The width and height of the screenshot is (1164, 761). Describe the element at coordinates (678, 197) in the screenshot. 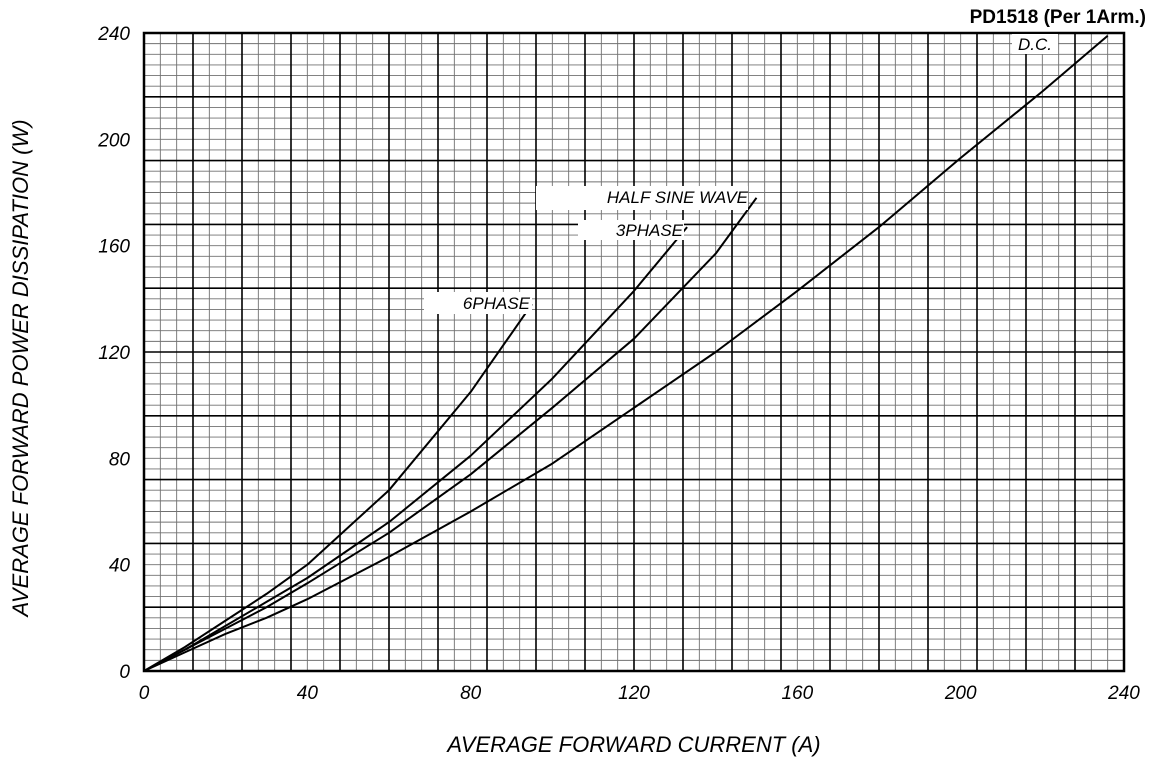

I see `series-label-half-sine-wave: HALF SINE WAVE` at that location.